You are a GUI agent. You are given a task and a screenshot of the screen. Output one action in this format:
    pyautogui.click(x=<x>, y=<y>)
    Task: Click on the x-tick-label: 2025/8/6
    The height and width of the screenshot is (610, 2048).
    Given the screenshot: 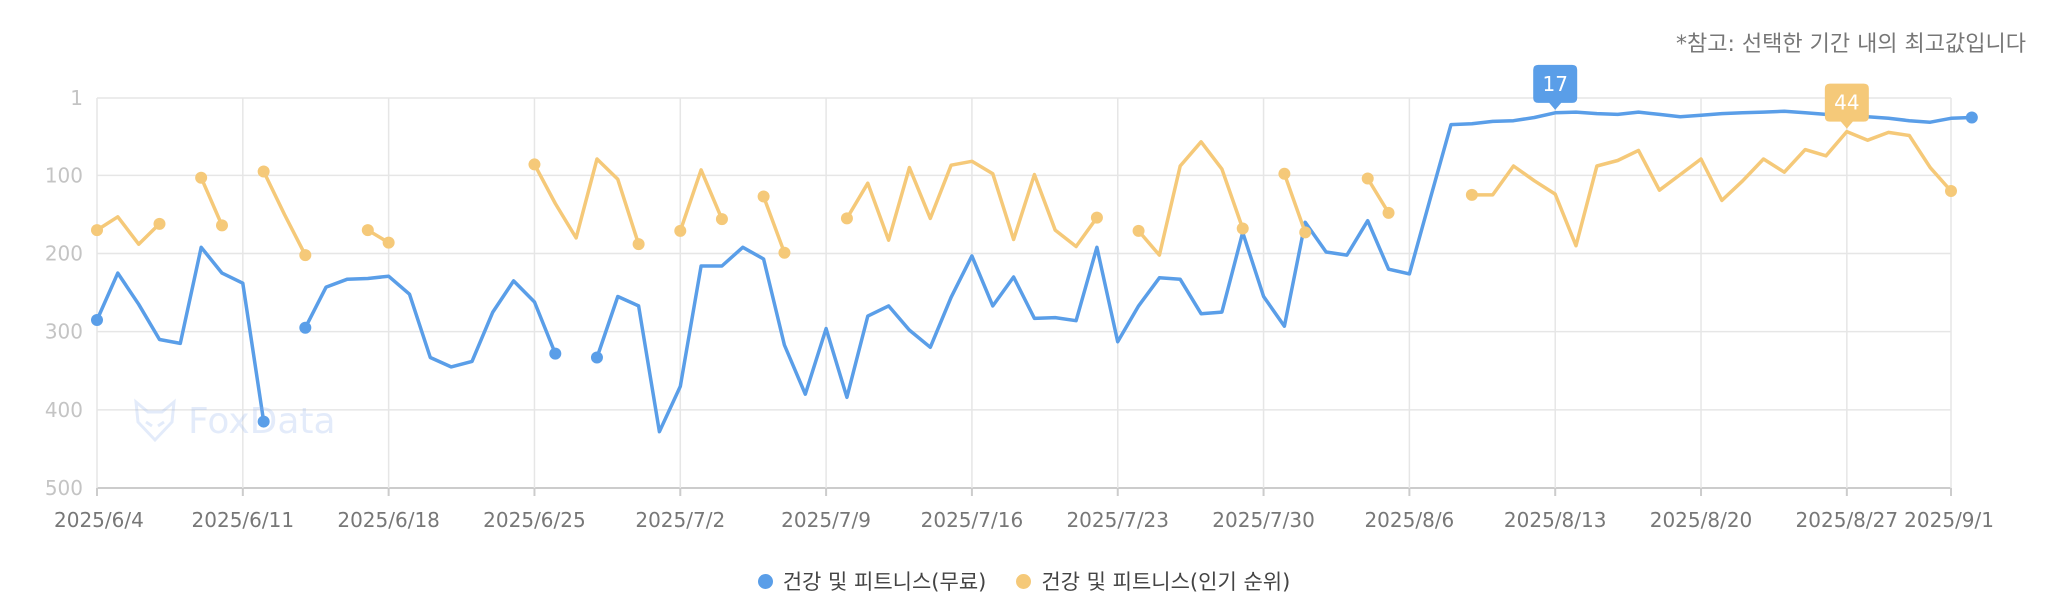 What is the action you would take?
    pyautogui.click(x=1409, y=520)
    